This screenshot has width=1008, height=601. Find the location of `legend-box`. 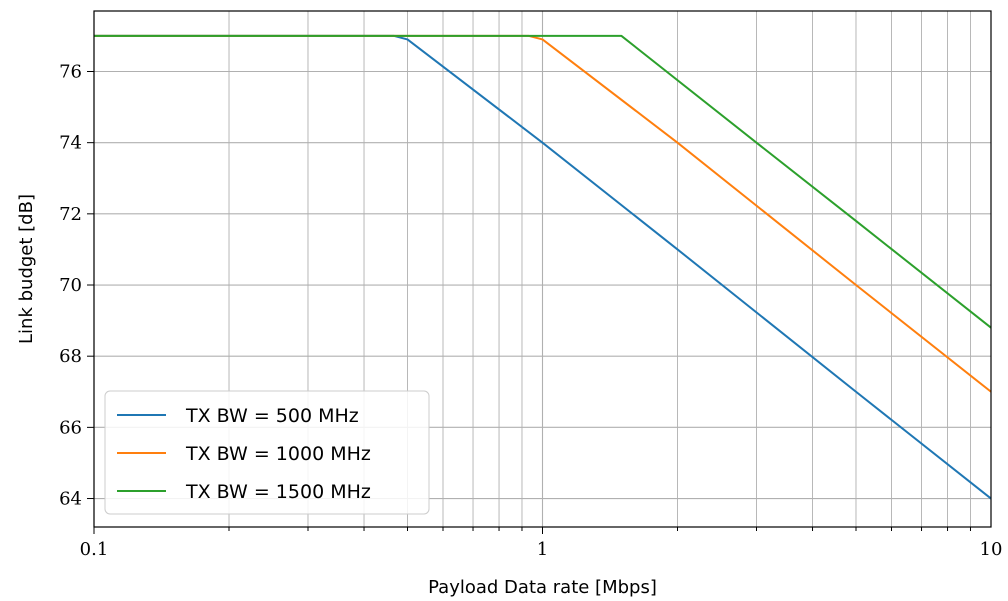

legend-box is located at coordinates (267, 452).